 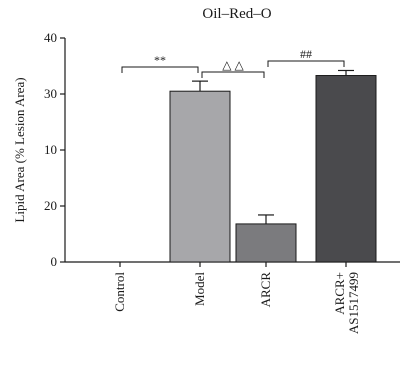 I want to click on x-tick-label: ARCR, so click(x=265, y=290).